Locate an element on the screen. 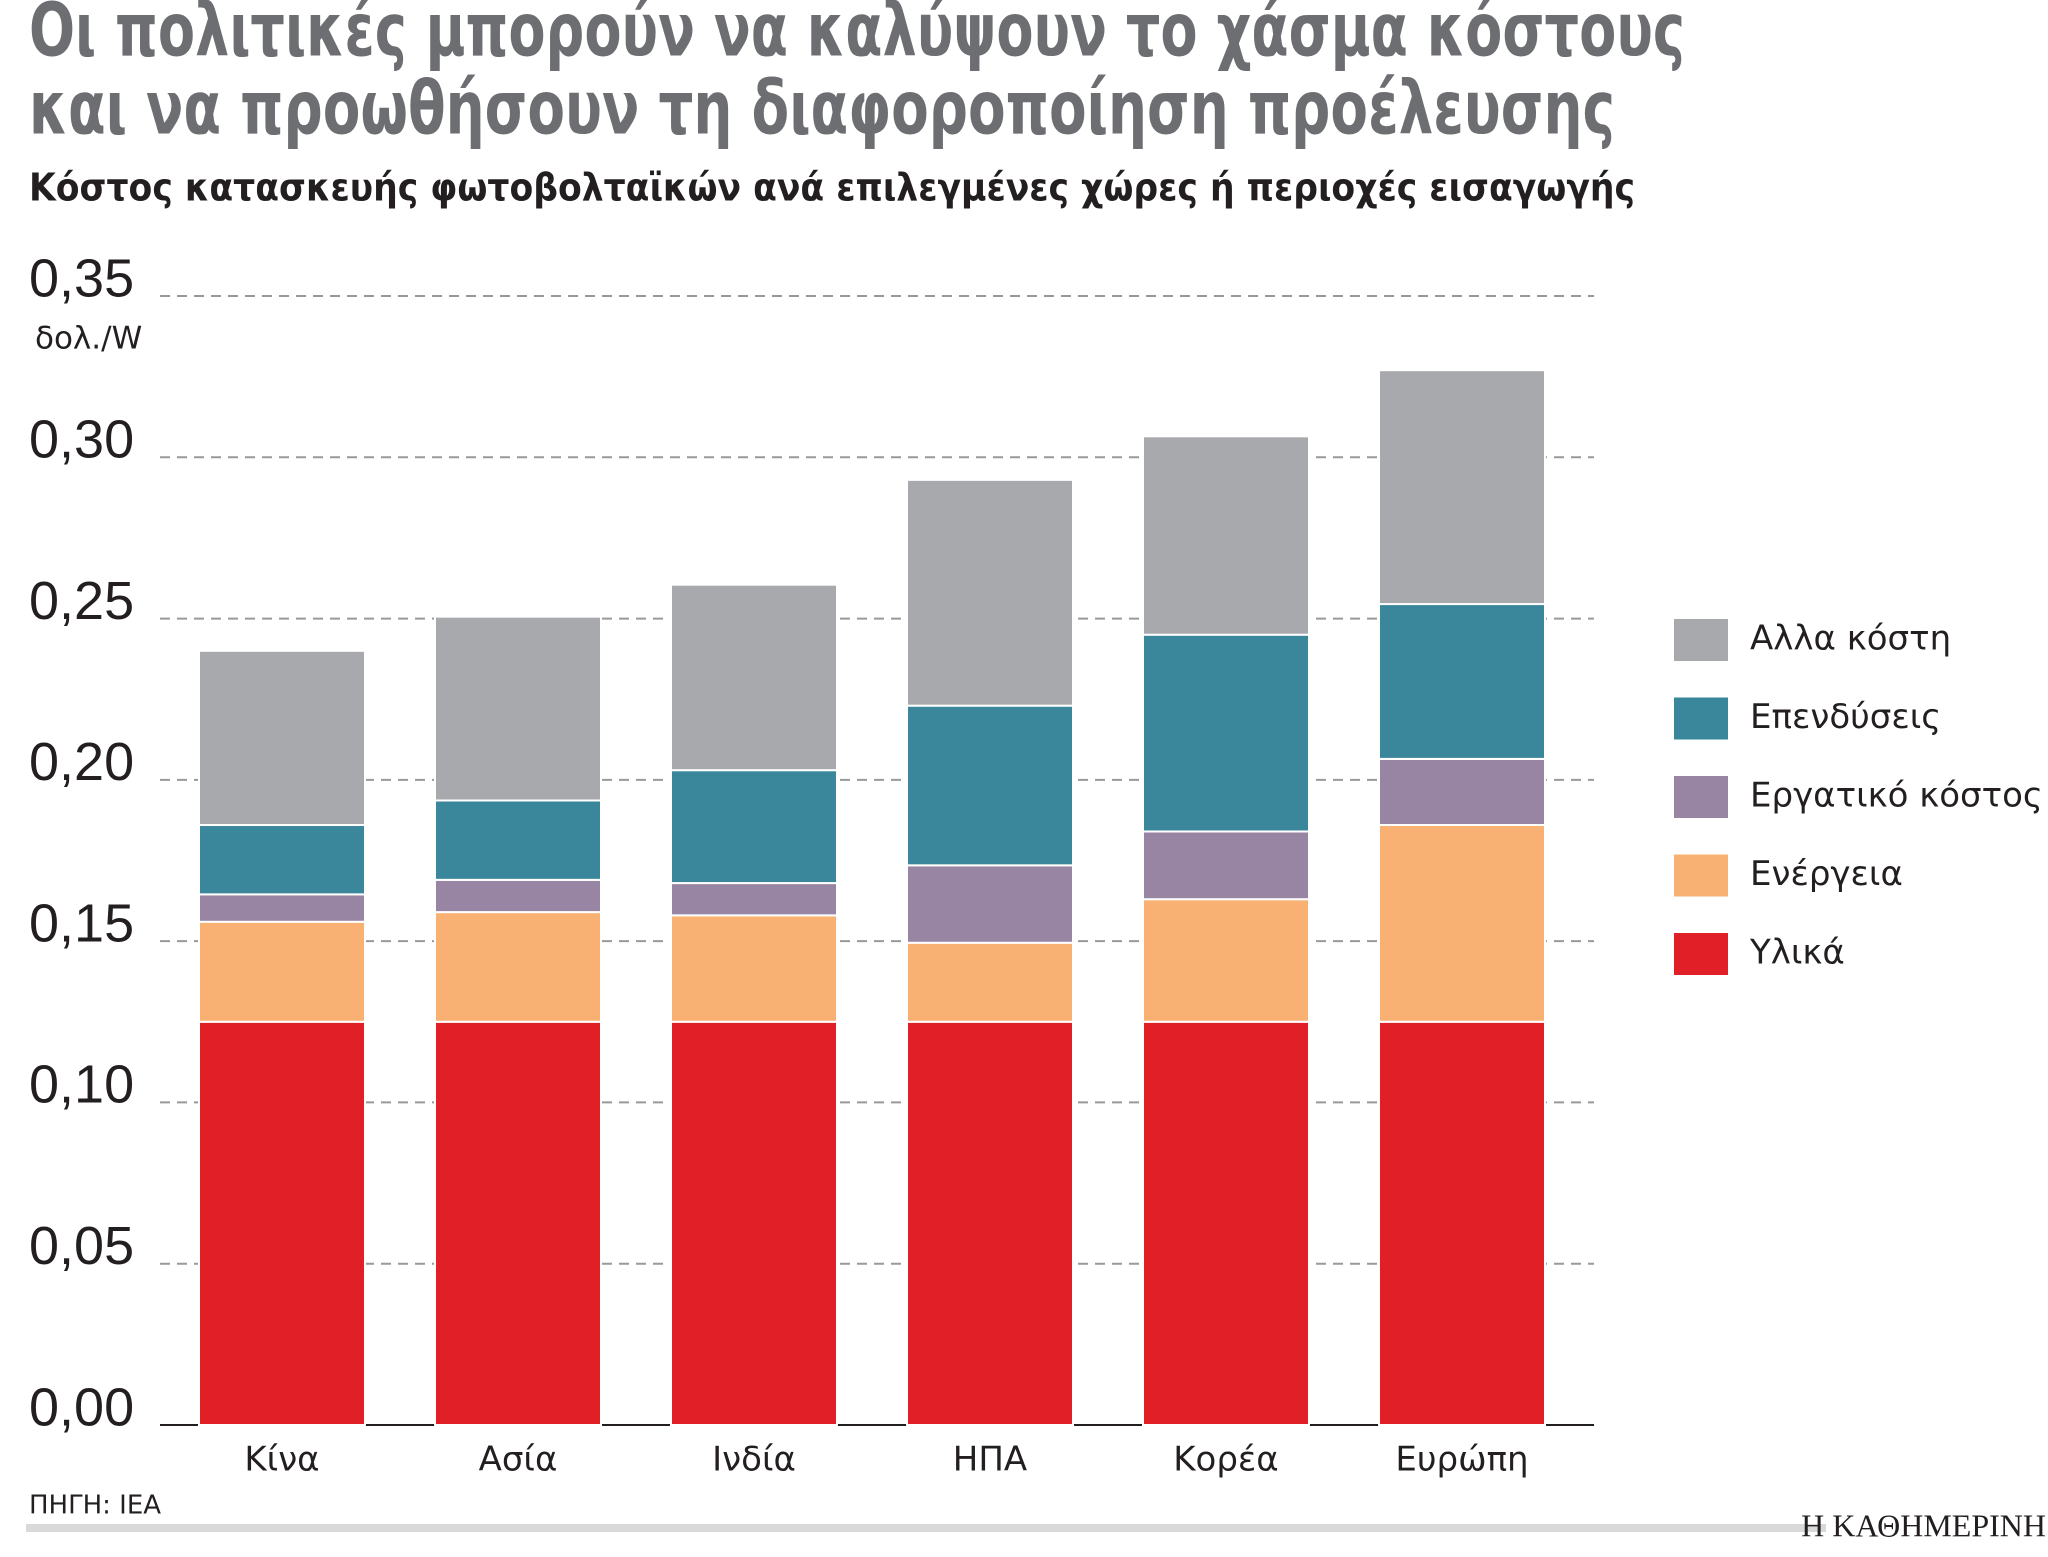 The height and width of the screenshot is (1557, 2048). y-tick-label: 0,05 is located at coordinates (81, 1246).